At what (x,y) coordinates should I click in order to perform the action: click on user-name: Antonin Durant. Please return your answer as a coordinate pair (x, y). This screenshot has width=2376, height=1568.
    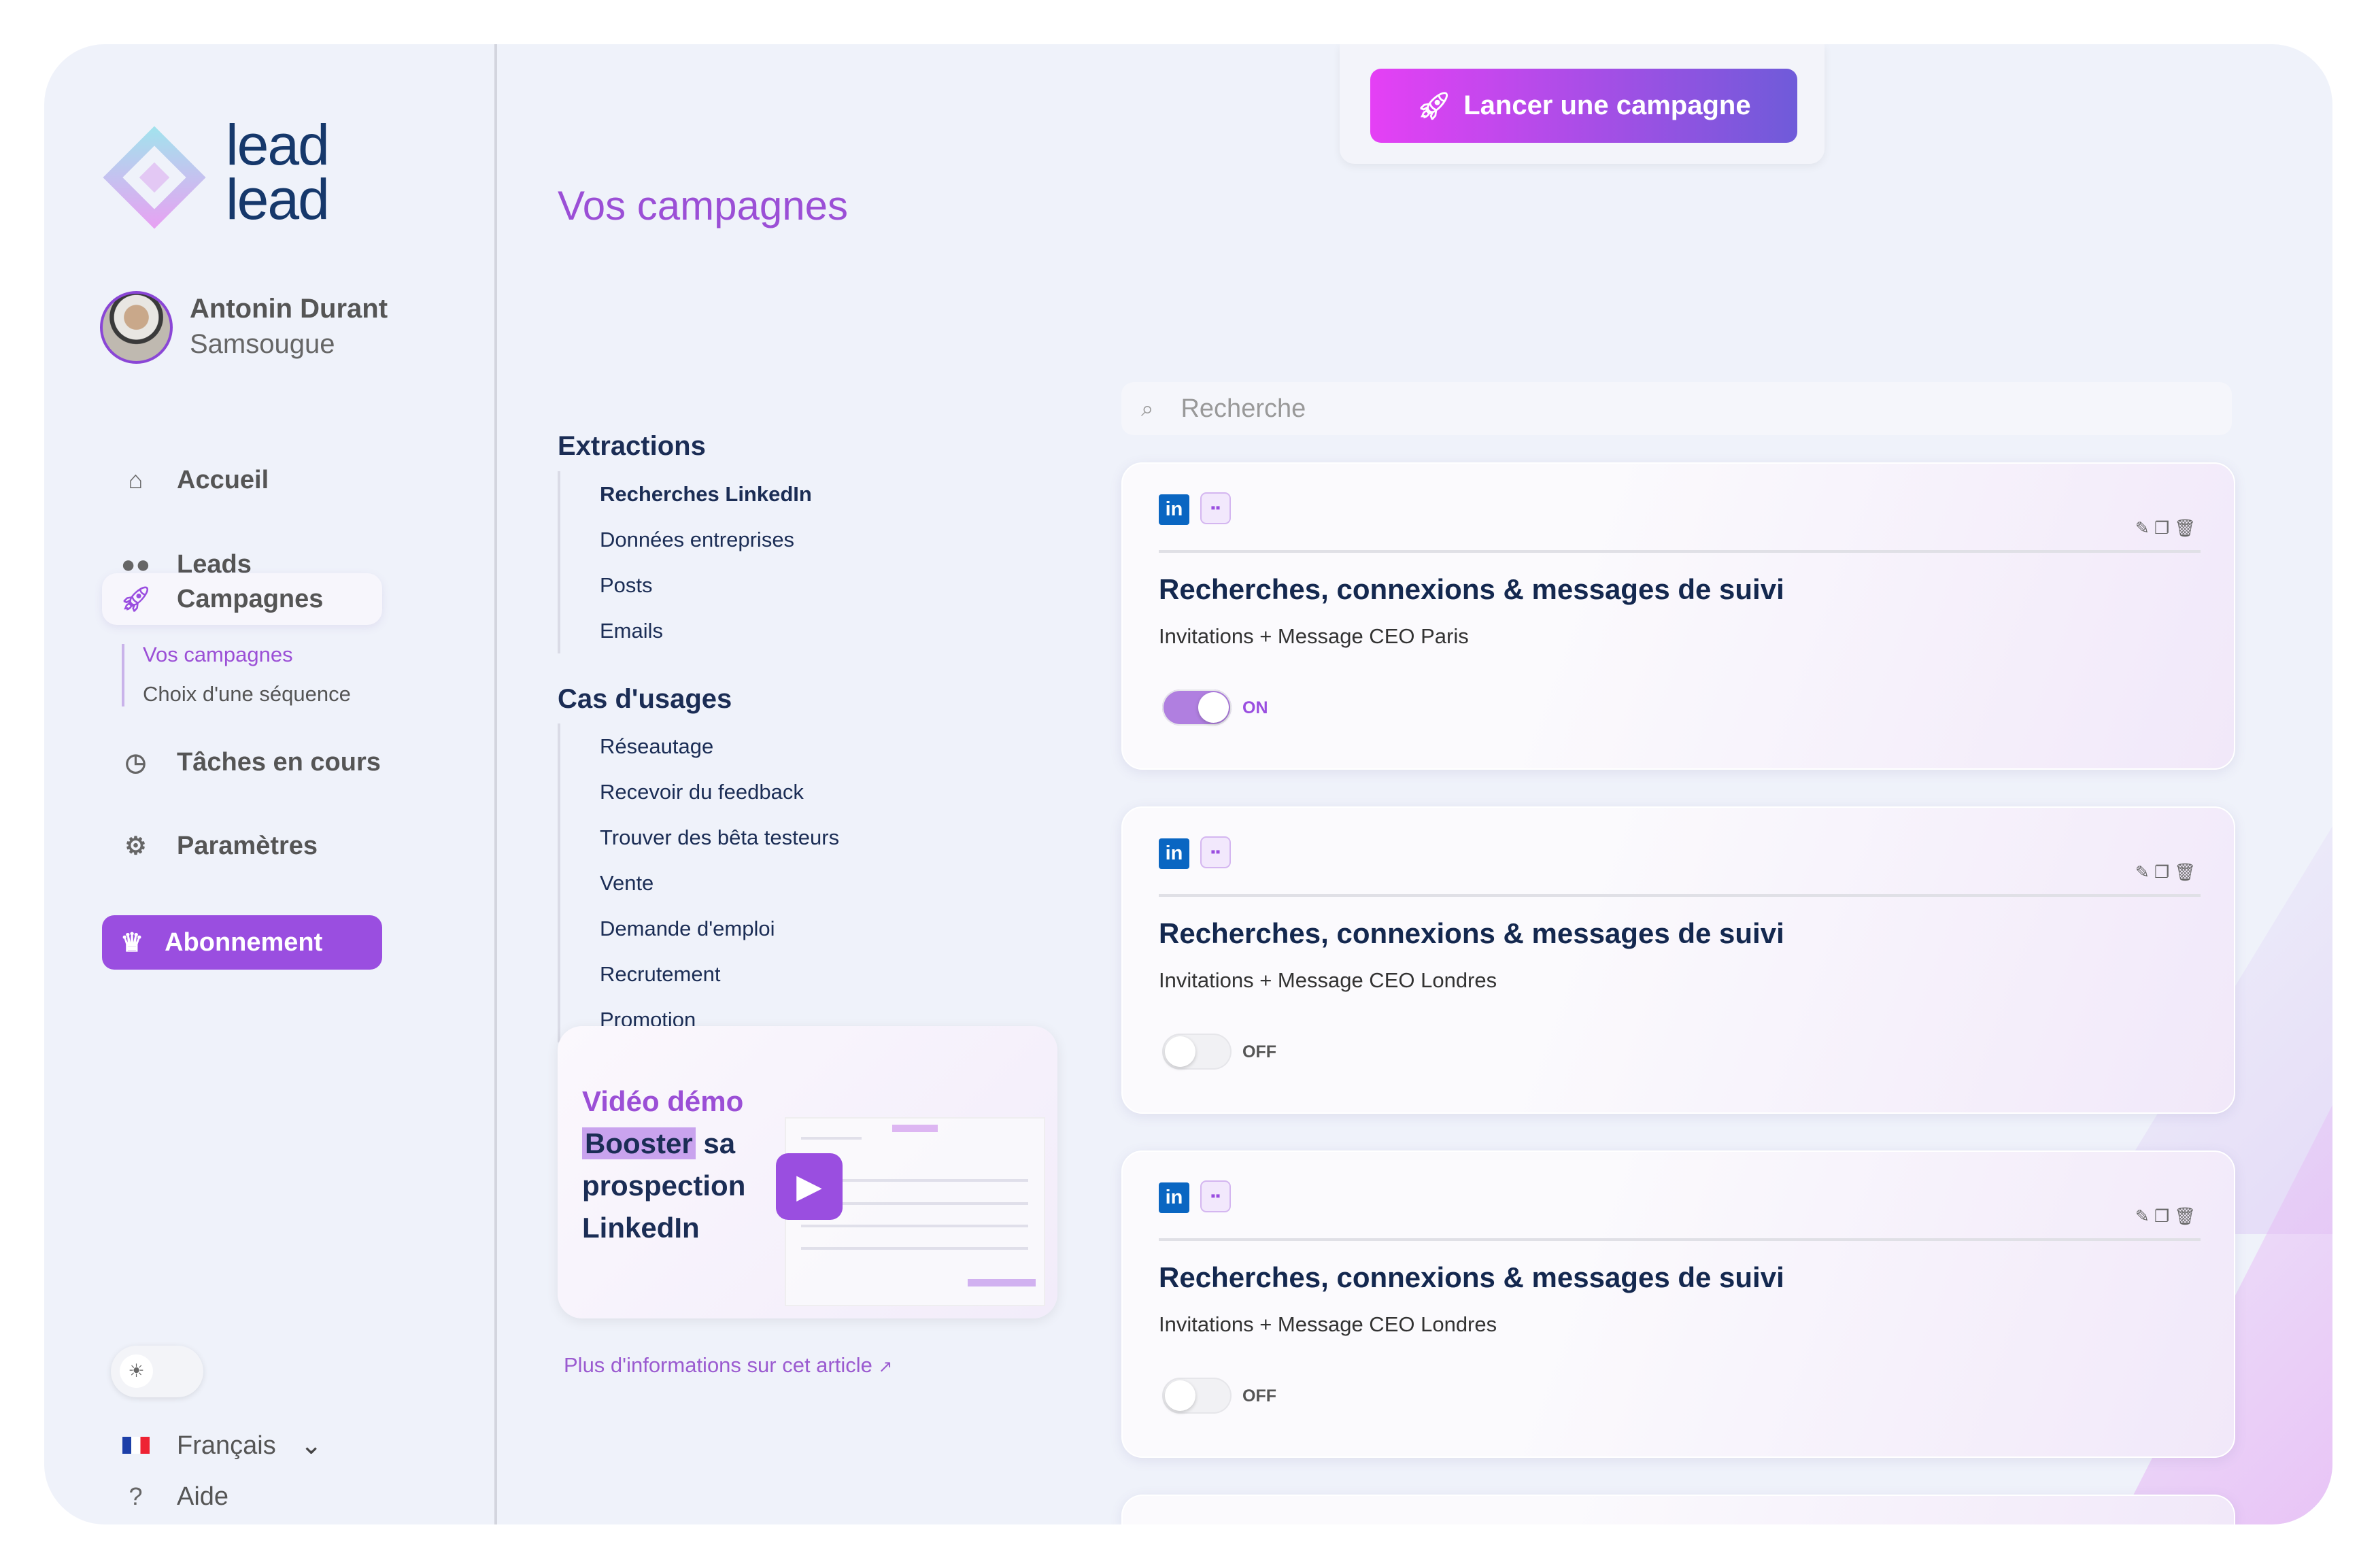
    Looking at the image, I should click on (289, 309).